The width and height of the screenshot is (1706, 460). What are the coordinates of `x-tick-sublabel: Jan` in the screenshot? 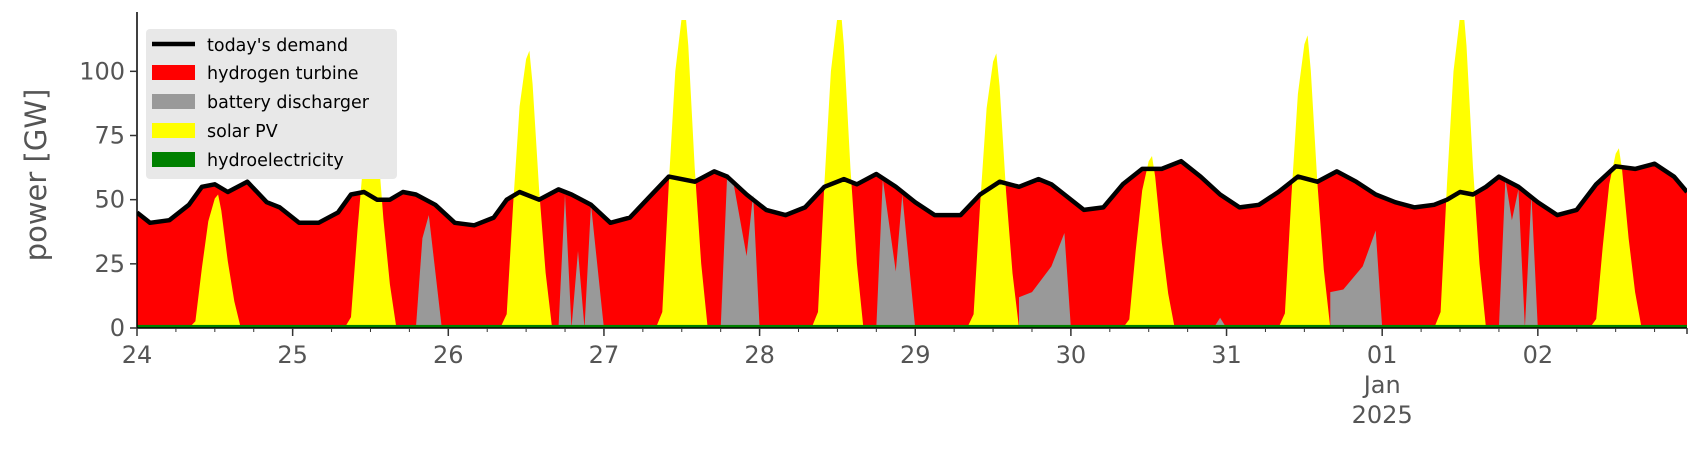 It's located at (1381, 385).